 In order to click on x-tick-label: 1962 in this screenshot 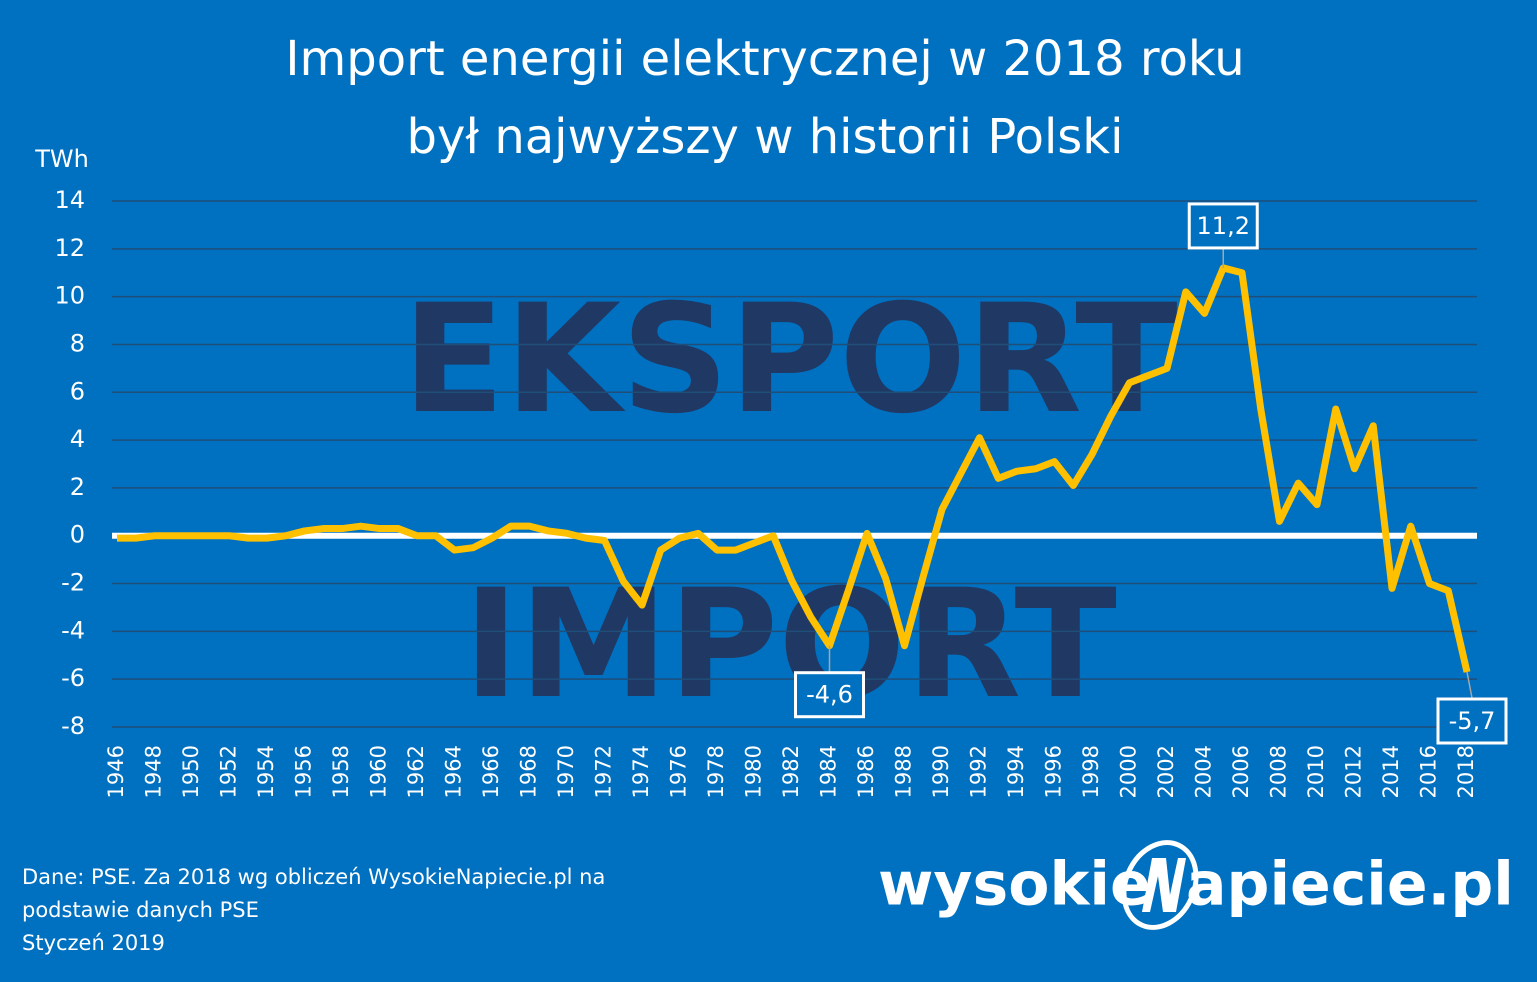, I will do `click(416, 771)`.